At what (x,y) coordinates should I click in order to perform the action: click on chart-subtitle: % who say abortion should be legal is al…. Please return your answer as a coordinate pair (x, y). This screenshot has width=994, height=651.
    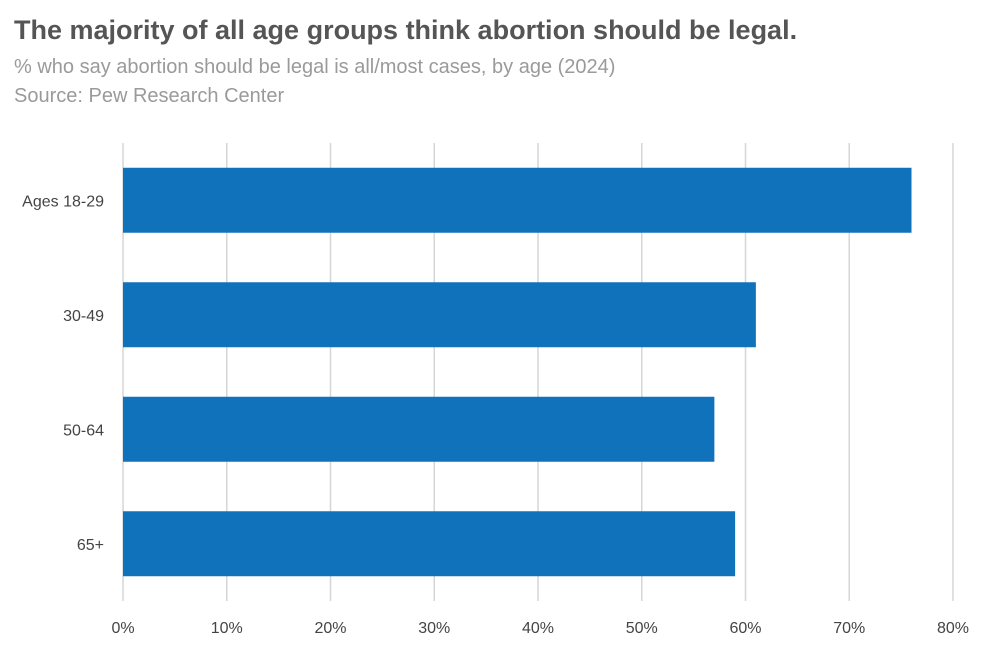
    Looking at the image, I should click on (315, 67).